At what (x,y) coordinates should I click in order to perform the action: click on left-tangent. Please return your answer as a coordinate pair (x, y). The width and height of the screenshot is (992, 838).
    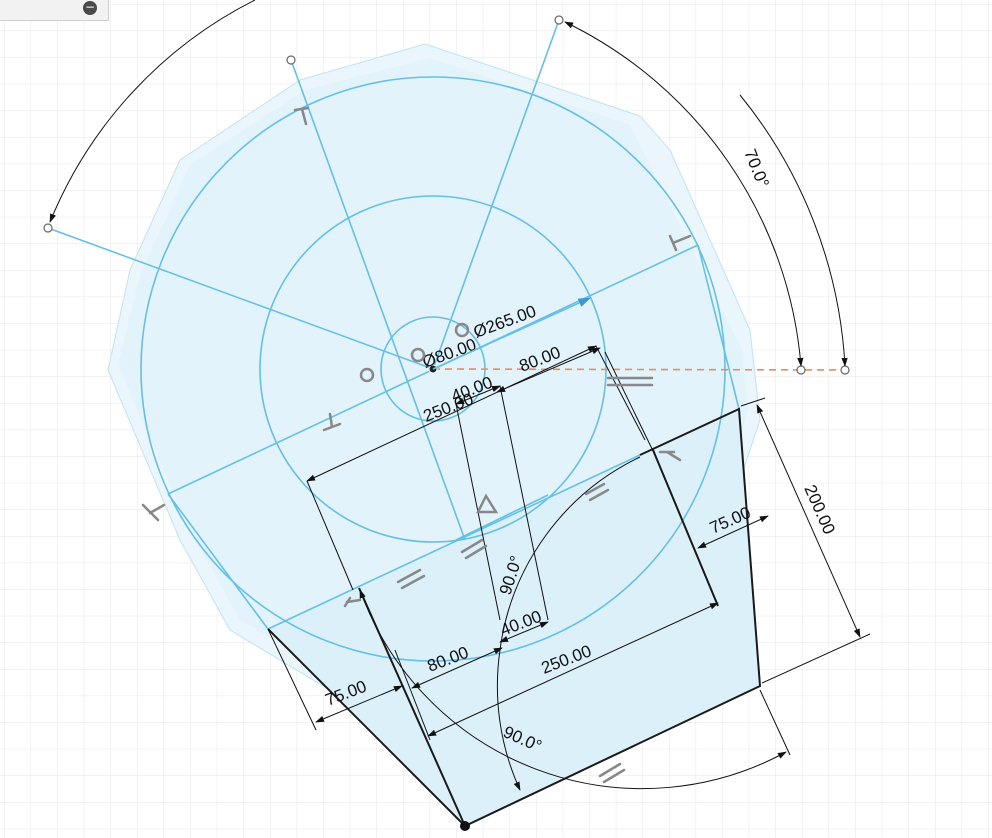
    Looking at the image, I should click on (218, 561).